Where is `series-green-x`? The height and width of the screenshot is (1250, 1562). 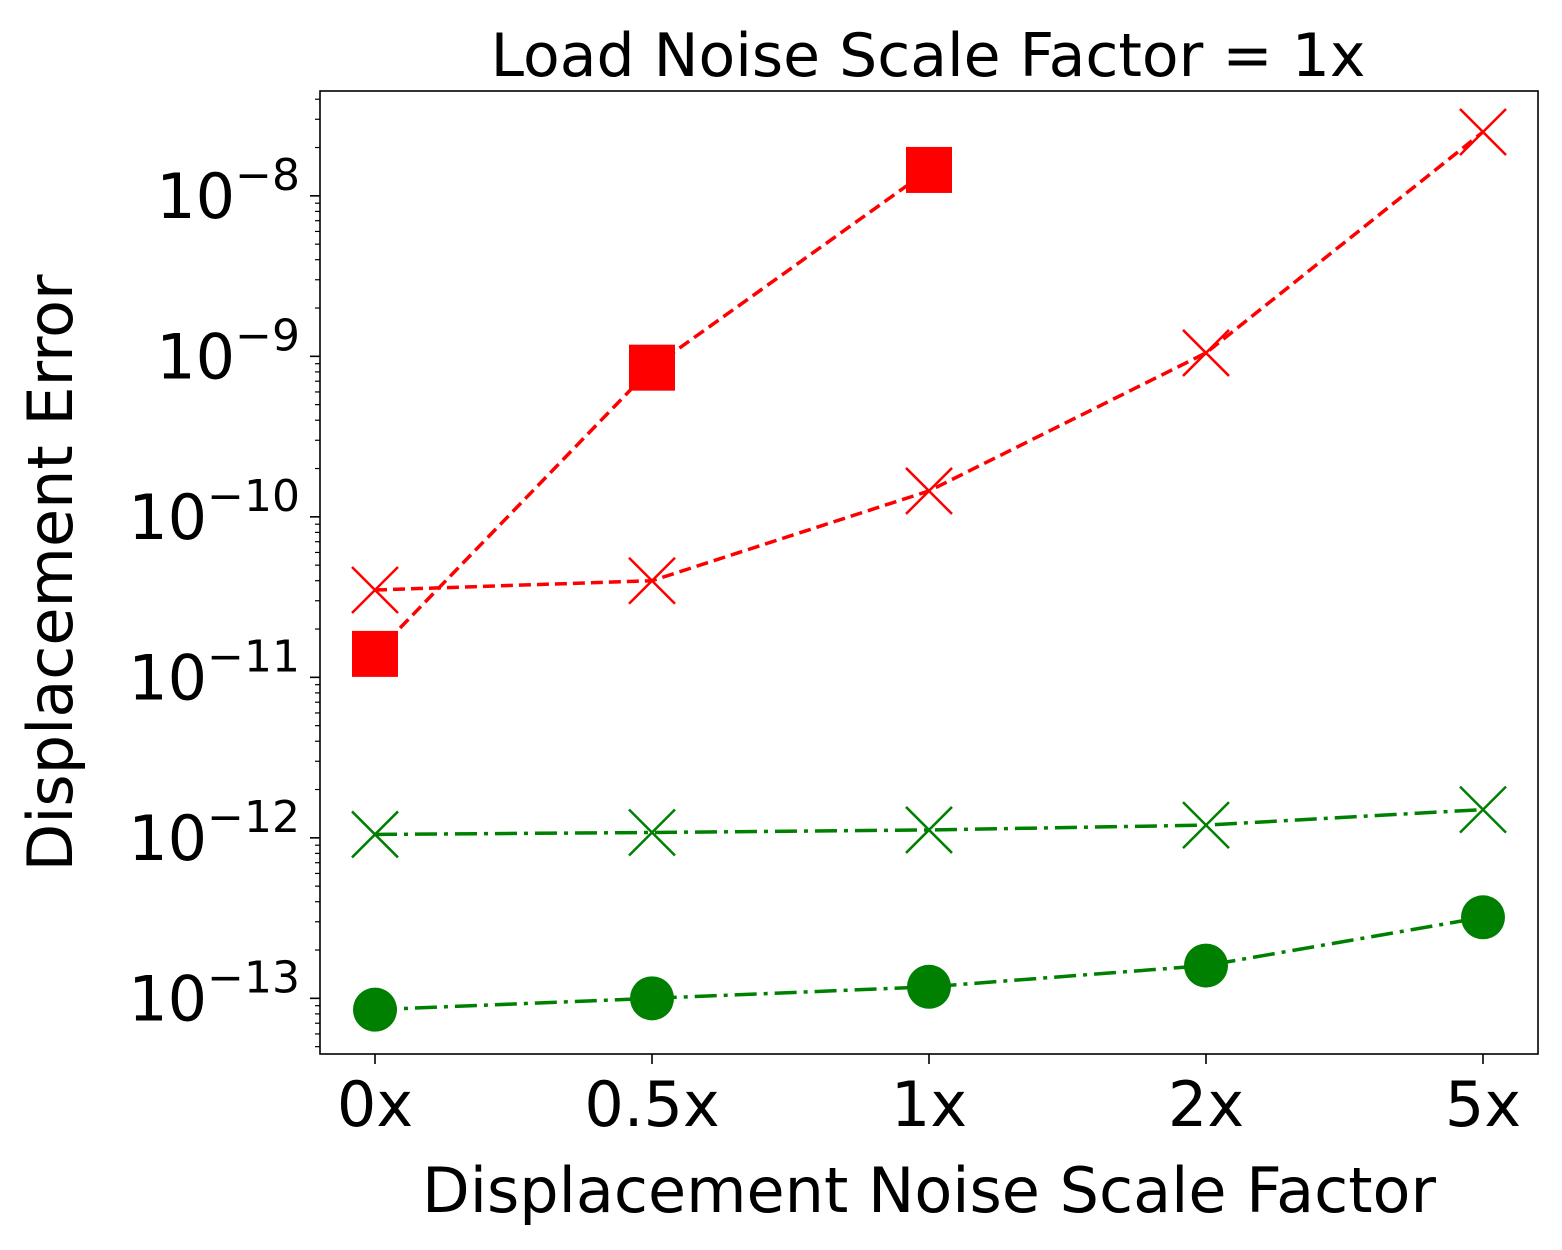 series-green-x is located at coordinates (929, 822).